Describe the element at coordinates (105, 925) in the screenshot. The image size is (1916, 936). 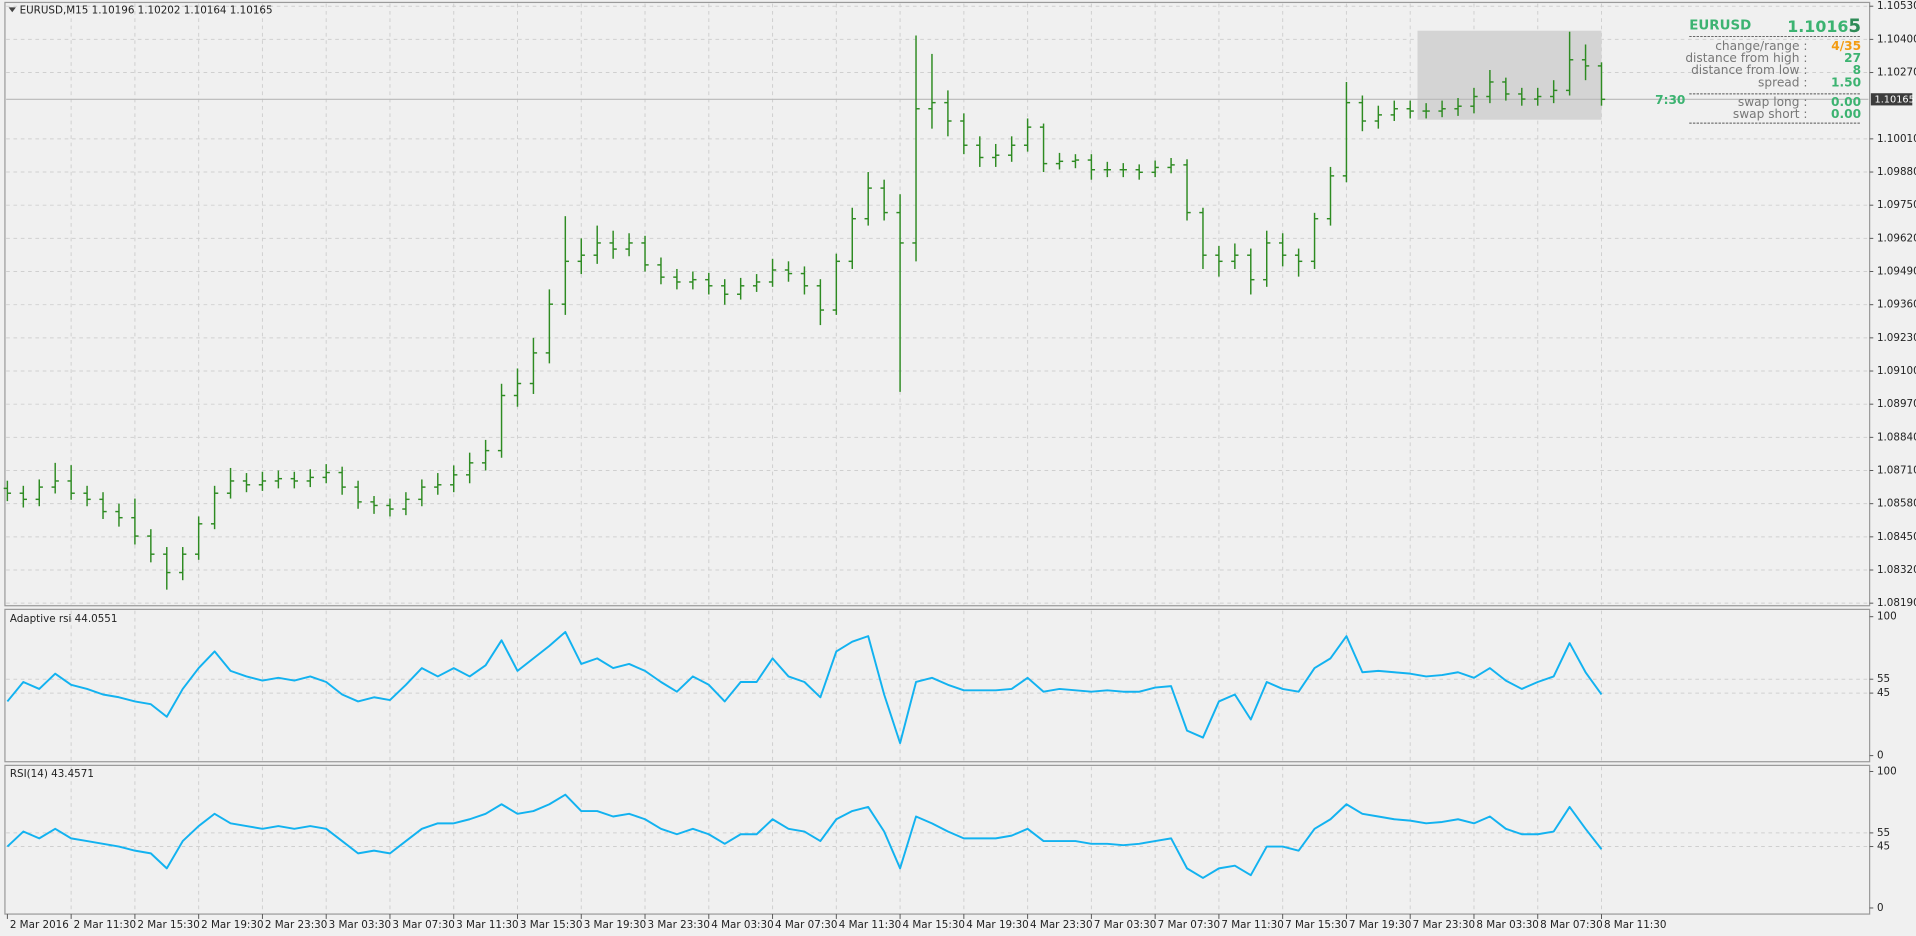
I see `x-tick-label: 2 Mar 11:30` at that location.